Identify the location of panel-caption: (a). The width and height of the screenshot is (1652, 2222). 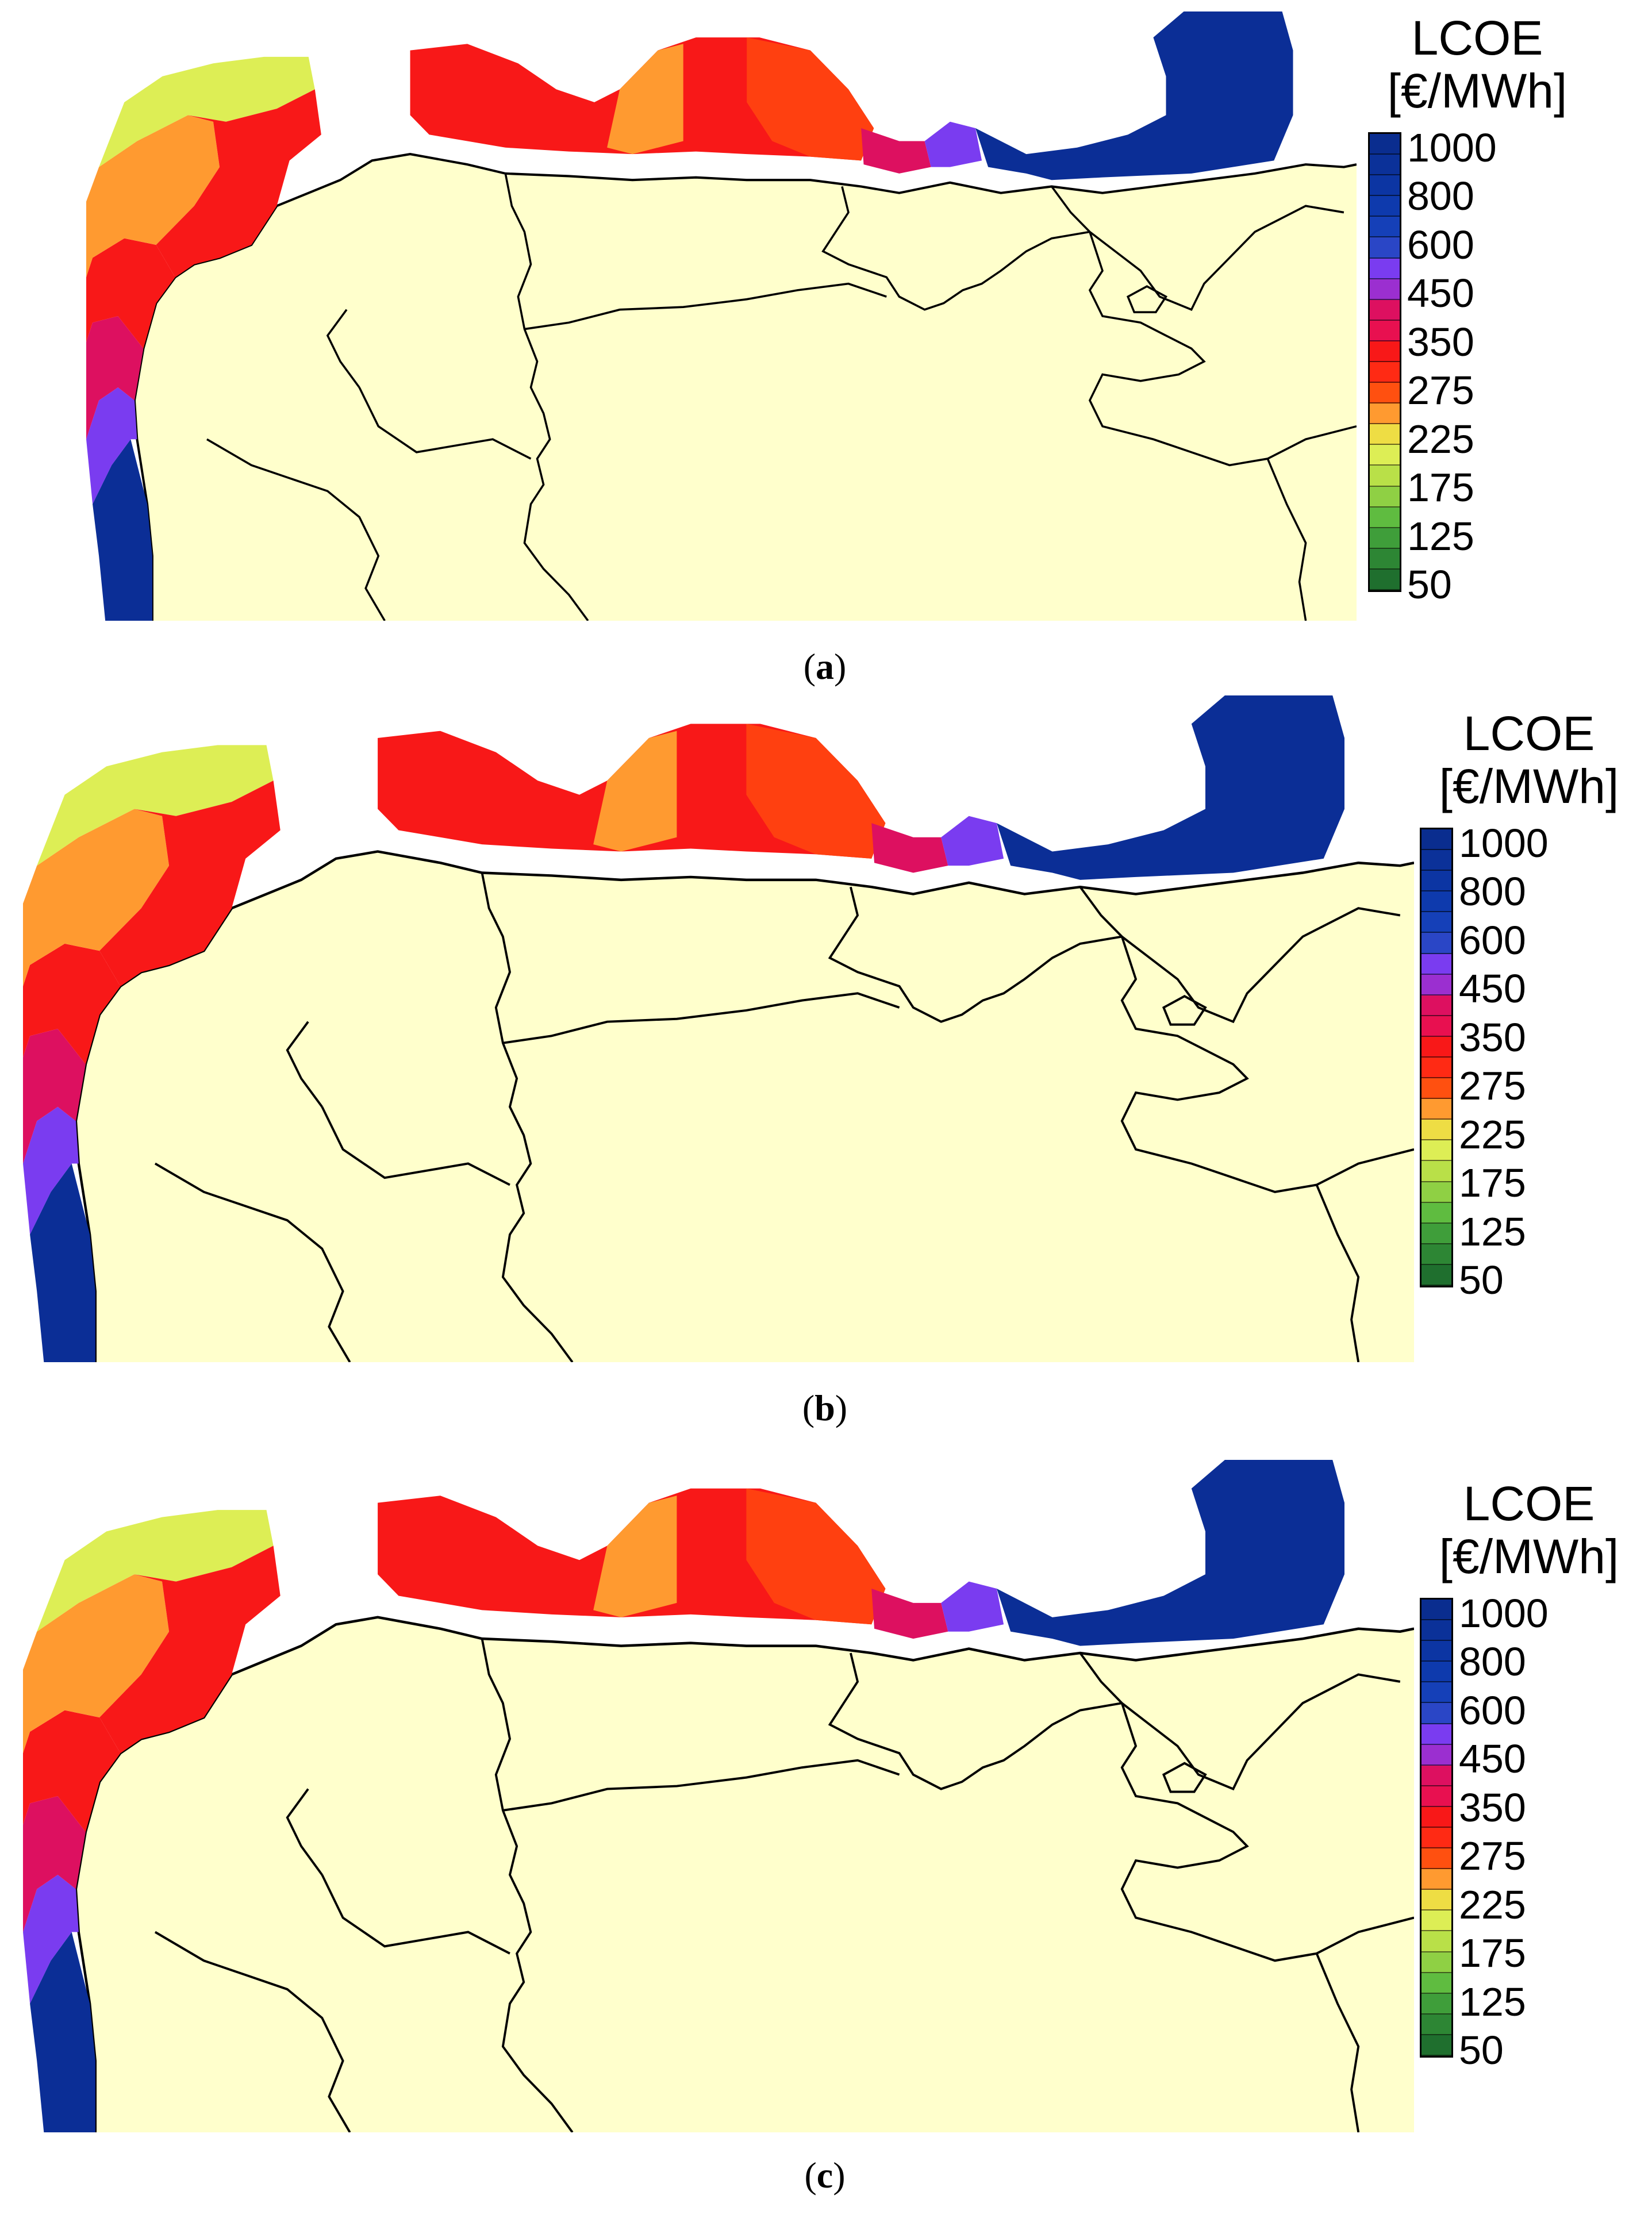
(825, 667).